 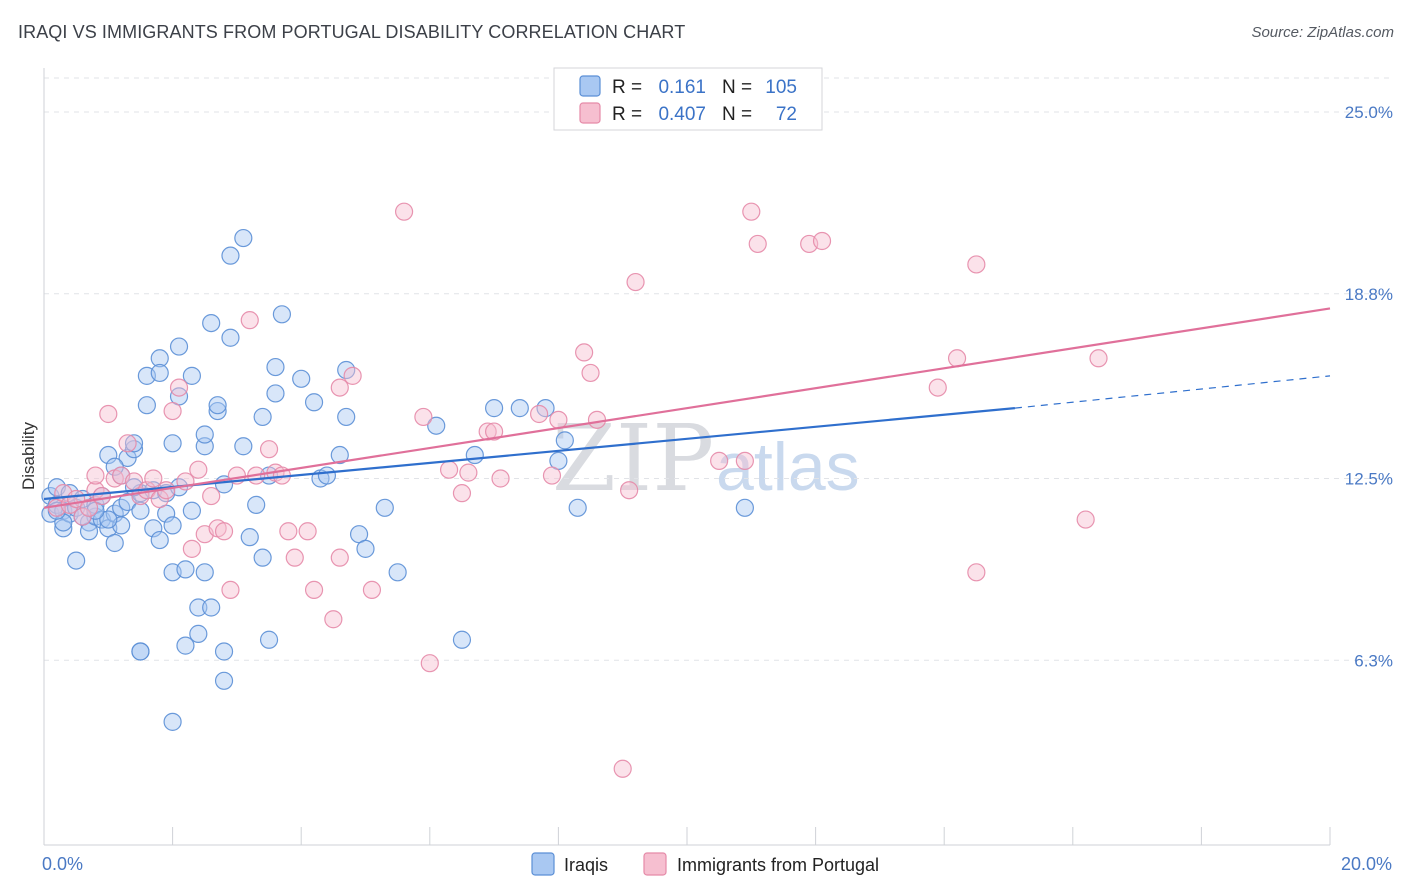 What do you see at coordinates (655, 864) in the screenshot?
I see `bottom-legend-swatch-portugal` at bounding box center [655, 864].